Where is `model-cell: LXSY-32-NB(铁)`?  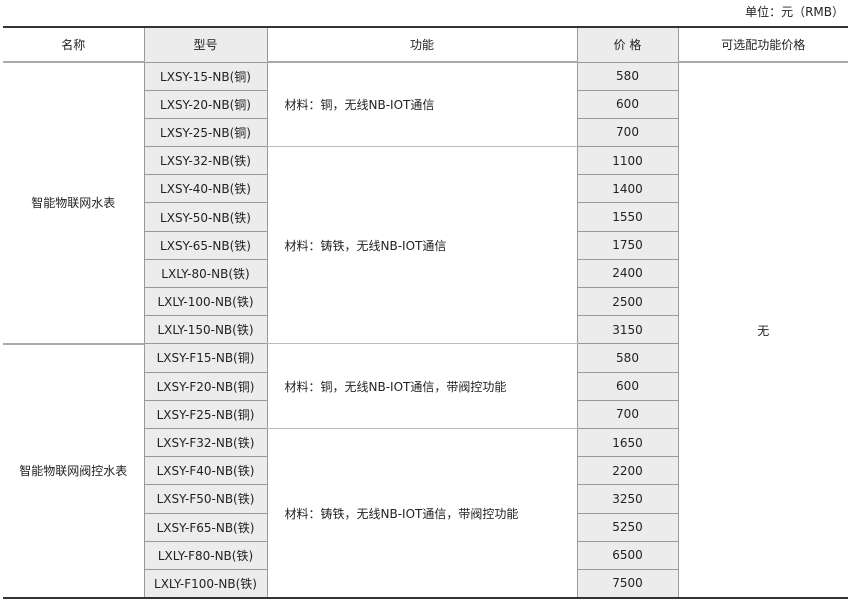 model-cell: LXSY-32-NB(铁) is located at coordinates (205, 161).